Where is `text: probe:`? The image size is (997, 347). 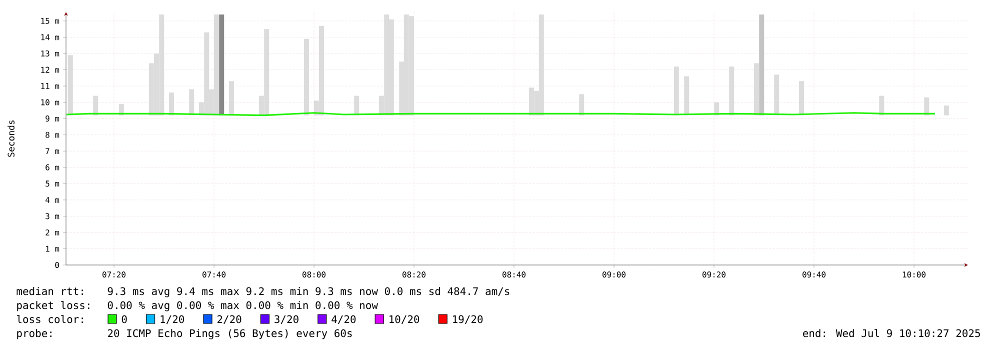
text: probe: is located at coordinates (34, 334).